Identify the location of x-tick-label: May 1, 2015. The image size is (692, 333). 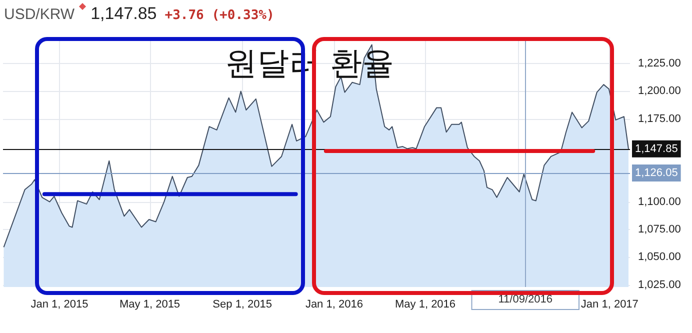
(150, 304).